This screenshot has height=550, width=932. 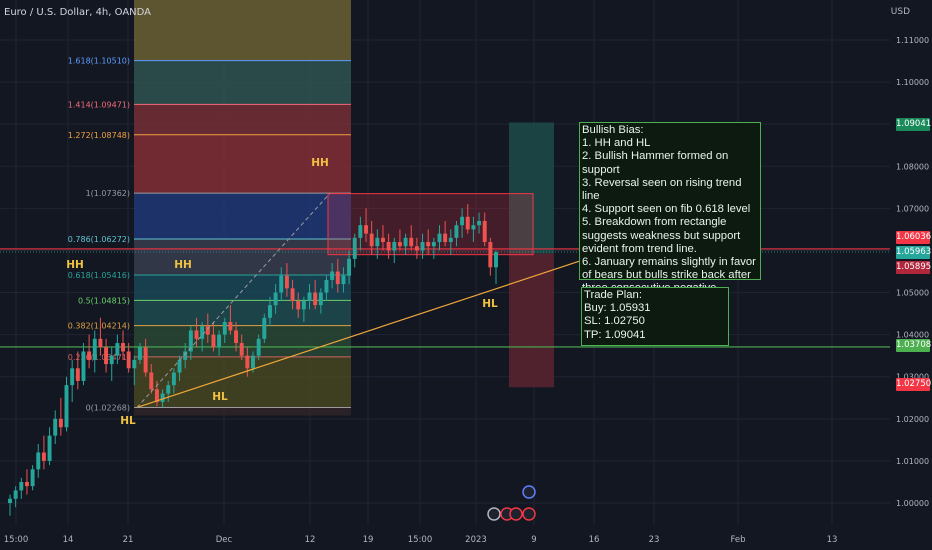 I want to click on fib-label: 0.618(1.05416), so click(x=99, y=275).